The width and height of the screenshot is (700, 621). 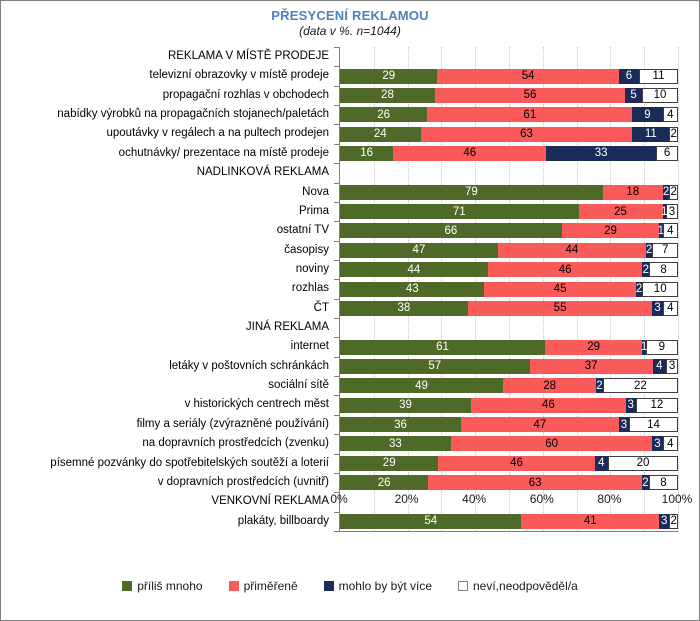 What do you see at coordinates (509, 250) in the screenshot?
I see `stacked-bar: 47 44 2 7` at bounding box center [509, 250].